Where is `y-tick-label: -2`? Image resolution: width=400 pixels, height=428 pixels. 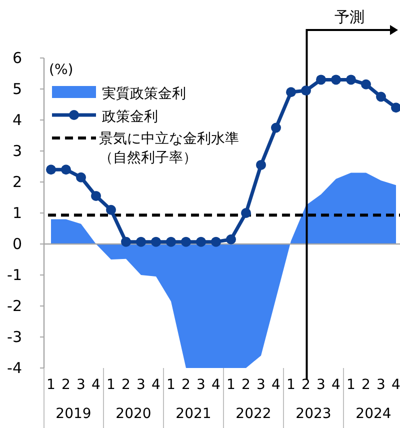 y-tick-label: -2 is located at coordinates (14, 306).